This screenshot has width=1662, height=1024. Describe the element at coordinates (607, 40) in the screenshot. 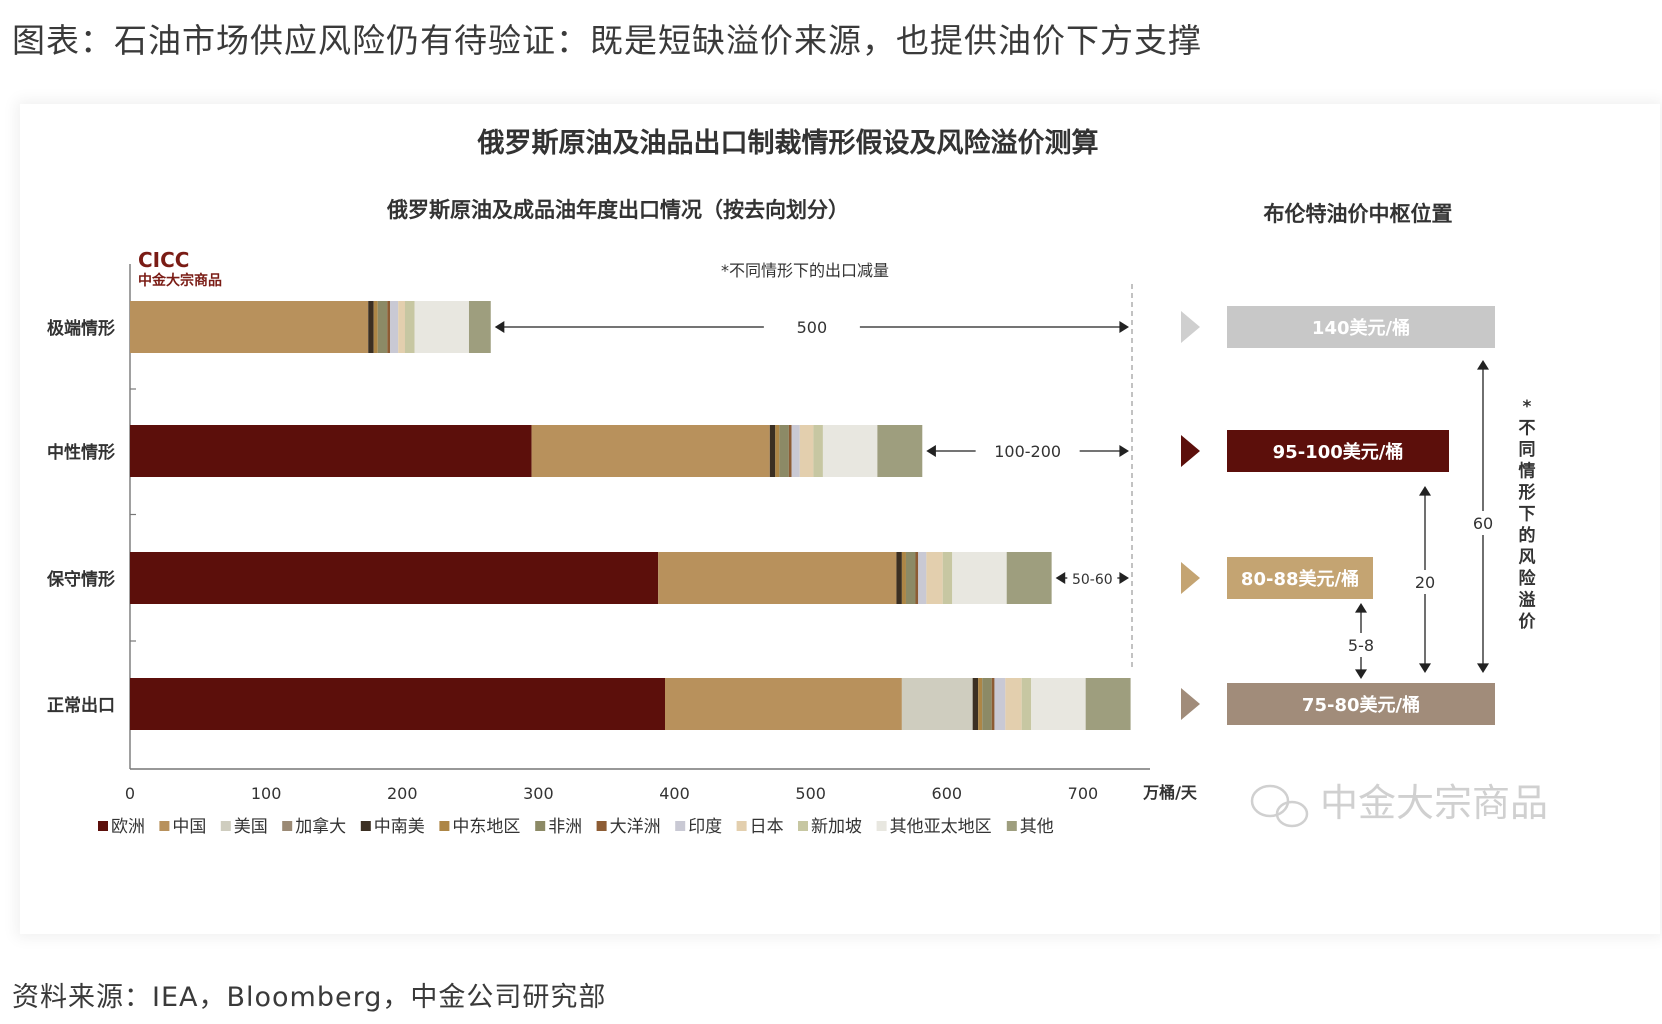

I see `page-title: 图表：石油市场供应风险仍有待验证：既是短缺溢价来源，也提供油价下方支撑` at that location.